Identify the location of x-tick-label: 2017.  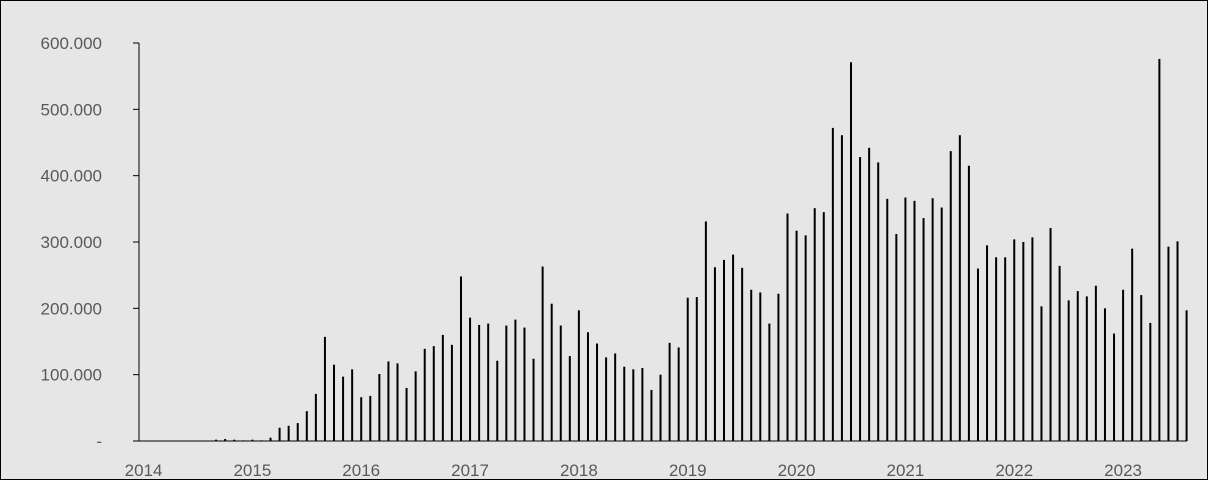
(470, 470).